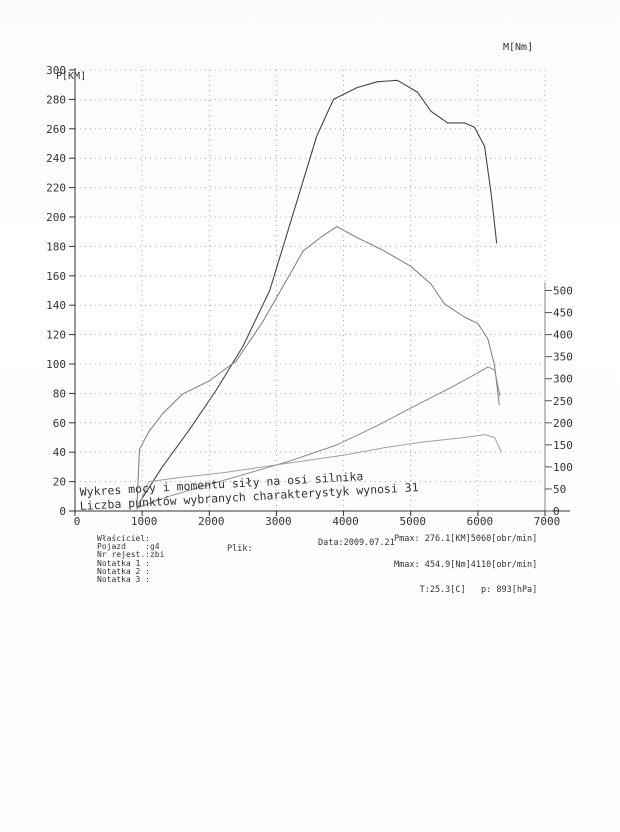 The width and height of the screenshot is (620, 832). Describe the element at coordinates (466, 564) in the screenshot. I see `mmax-readout: Mmax: 454.9[Nm]4110[obr/min]` at that location.